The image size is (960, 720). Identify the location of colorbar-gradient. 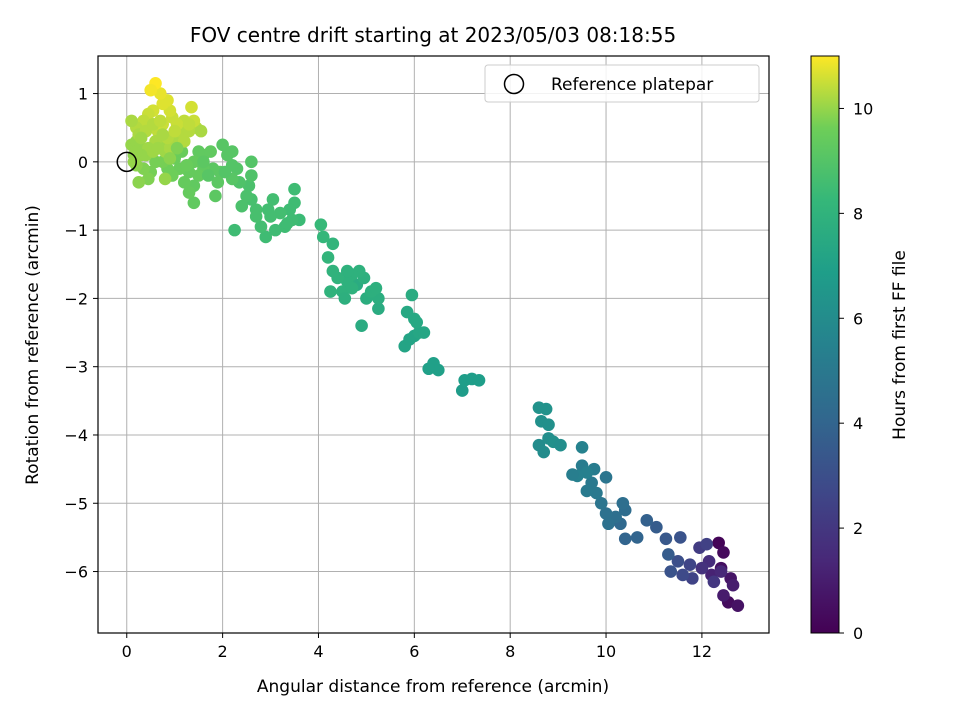
(825, 344).